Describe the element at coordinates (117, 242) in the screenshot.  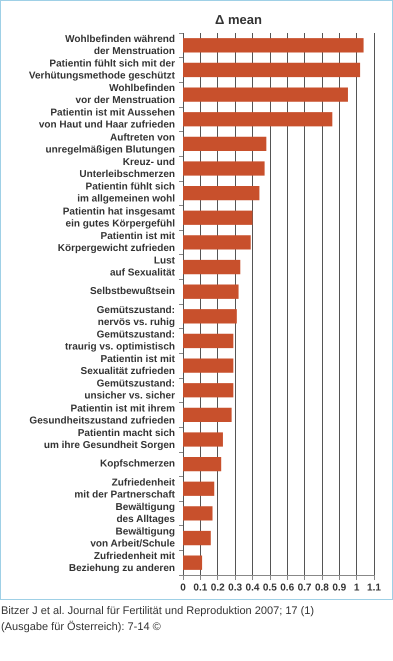
I see `y-tick-label: Patientin ist mit Körpergewicht zufrieden` at that location.